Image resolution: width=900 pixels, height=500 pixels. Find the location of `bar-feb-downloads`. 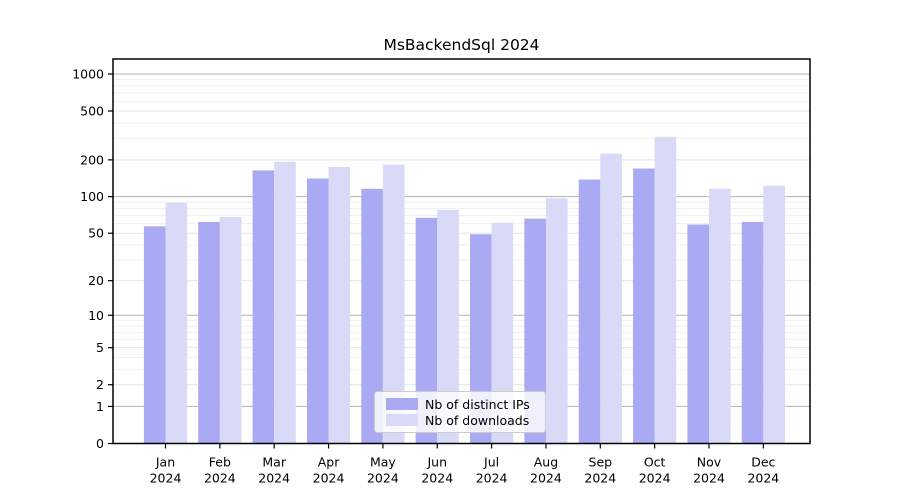

bar-feb-downloads is located at coordinates (230, 330).